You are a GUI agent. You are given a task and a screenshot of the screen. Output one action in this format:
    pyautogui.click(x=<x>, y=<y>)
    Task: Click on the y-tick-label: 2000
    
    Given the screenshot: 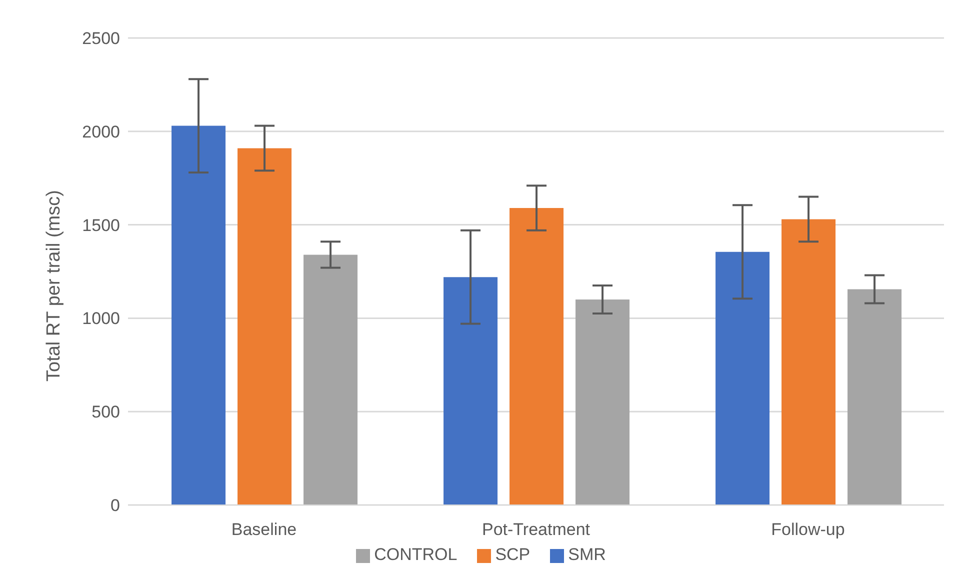 What is the action you would take?
    pyautogui.click(x=101, y=132)
    